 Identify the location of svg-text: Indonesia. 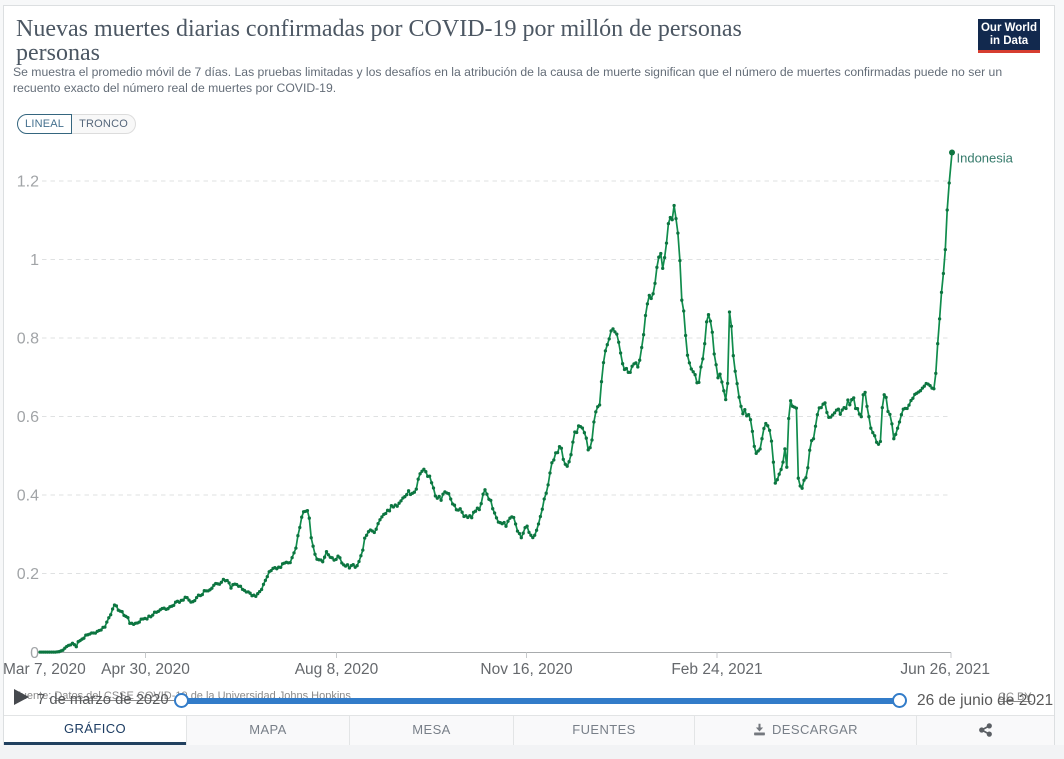
(985, 158).